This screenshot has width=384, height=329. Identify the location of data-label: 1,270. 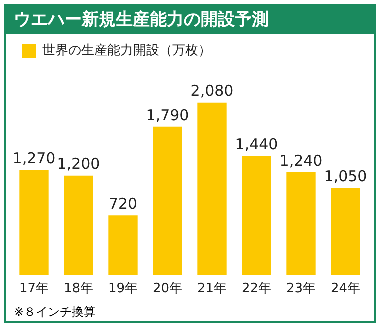
(34, 158).